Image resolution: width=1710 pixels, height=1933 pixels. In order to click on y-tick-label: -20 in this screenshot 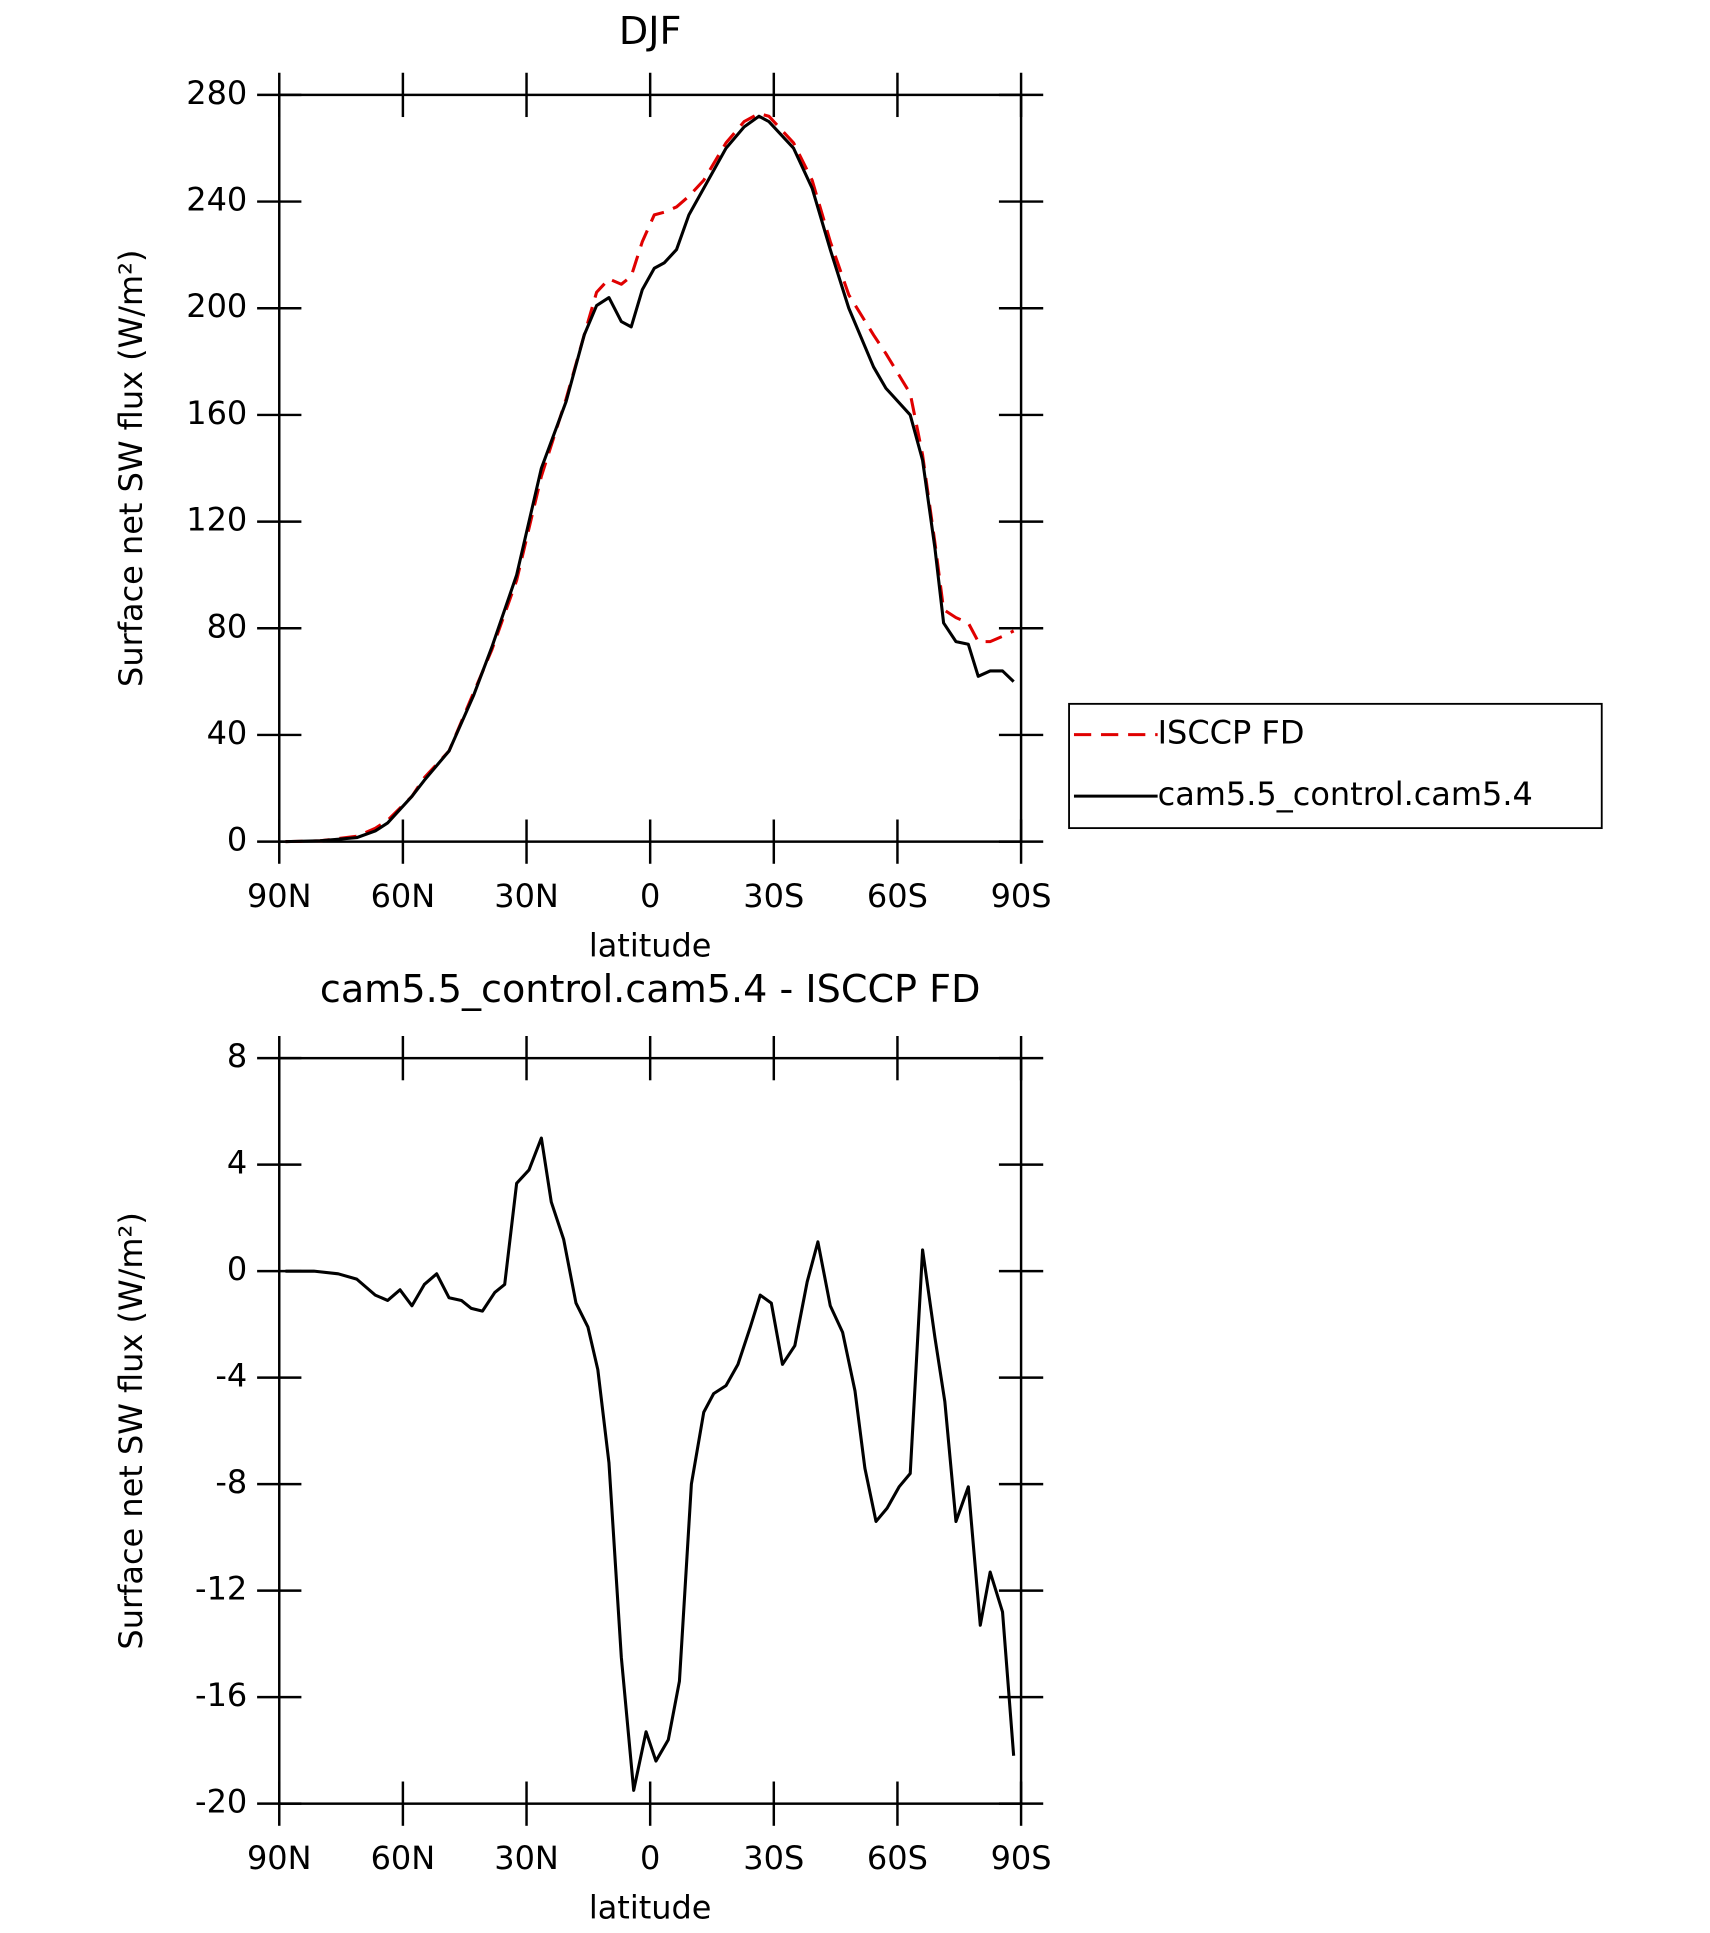, I will do `click(221, 1802)`.